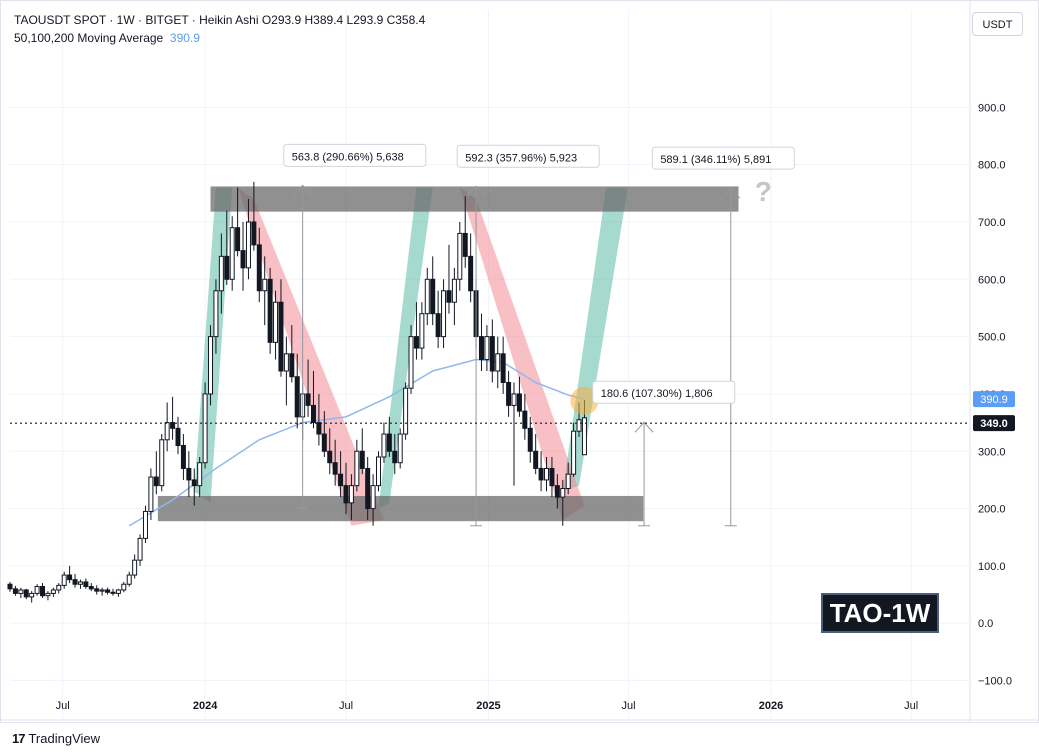 Image resolution: width=1039 pixels, height=756 pixels. What do you see at coordinates (348, 157) in the screenshot?
I see `measure-label: 563.8 (290.66%) 5,638` at bounding box center [348, 157].